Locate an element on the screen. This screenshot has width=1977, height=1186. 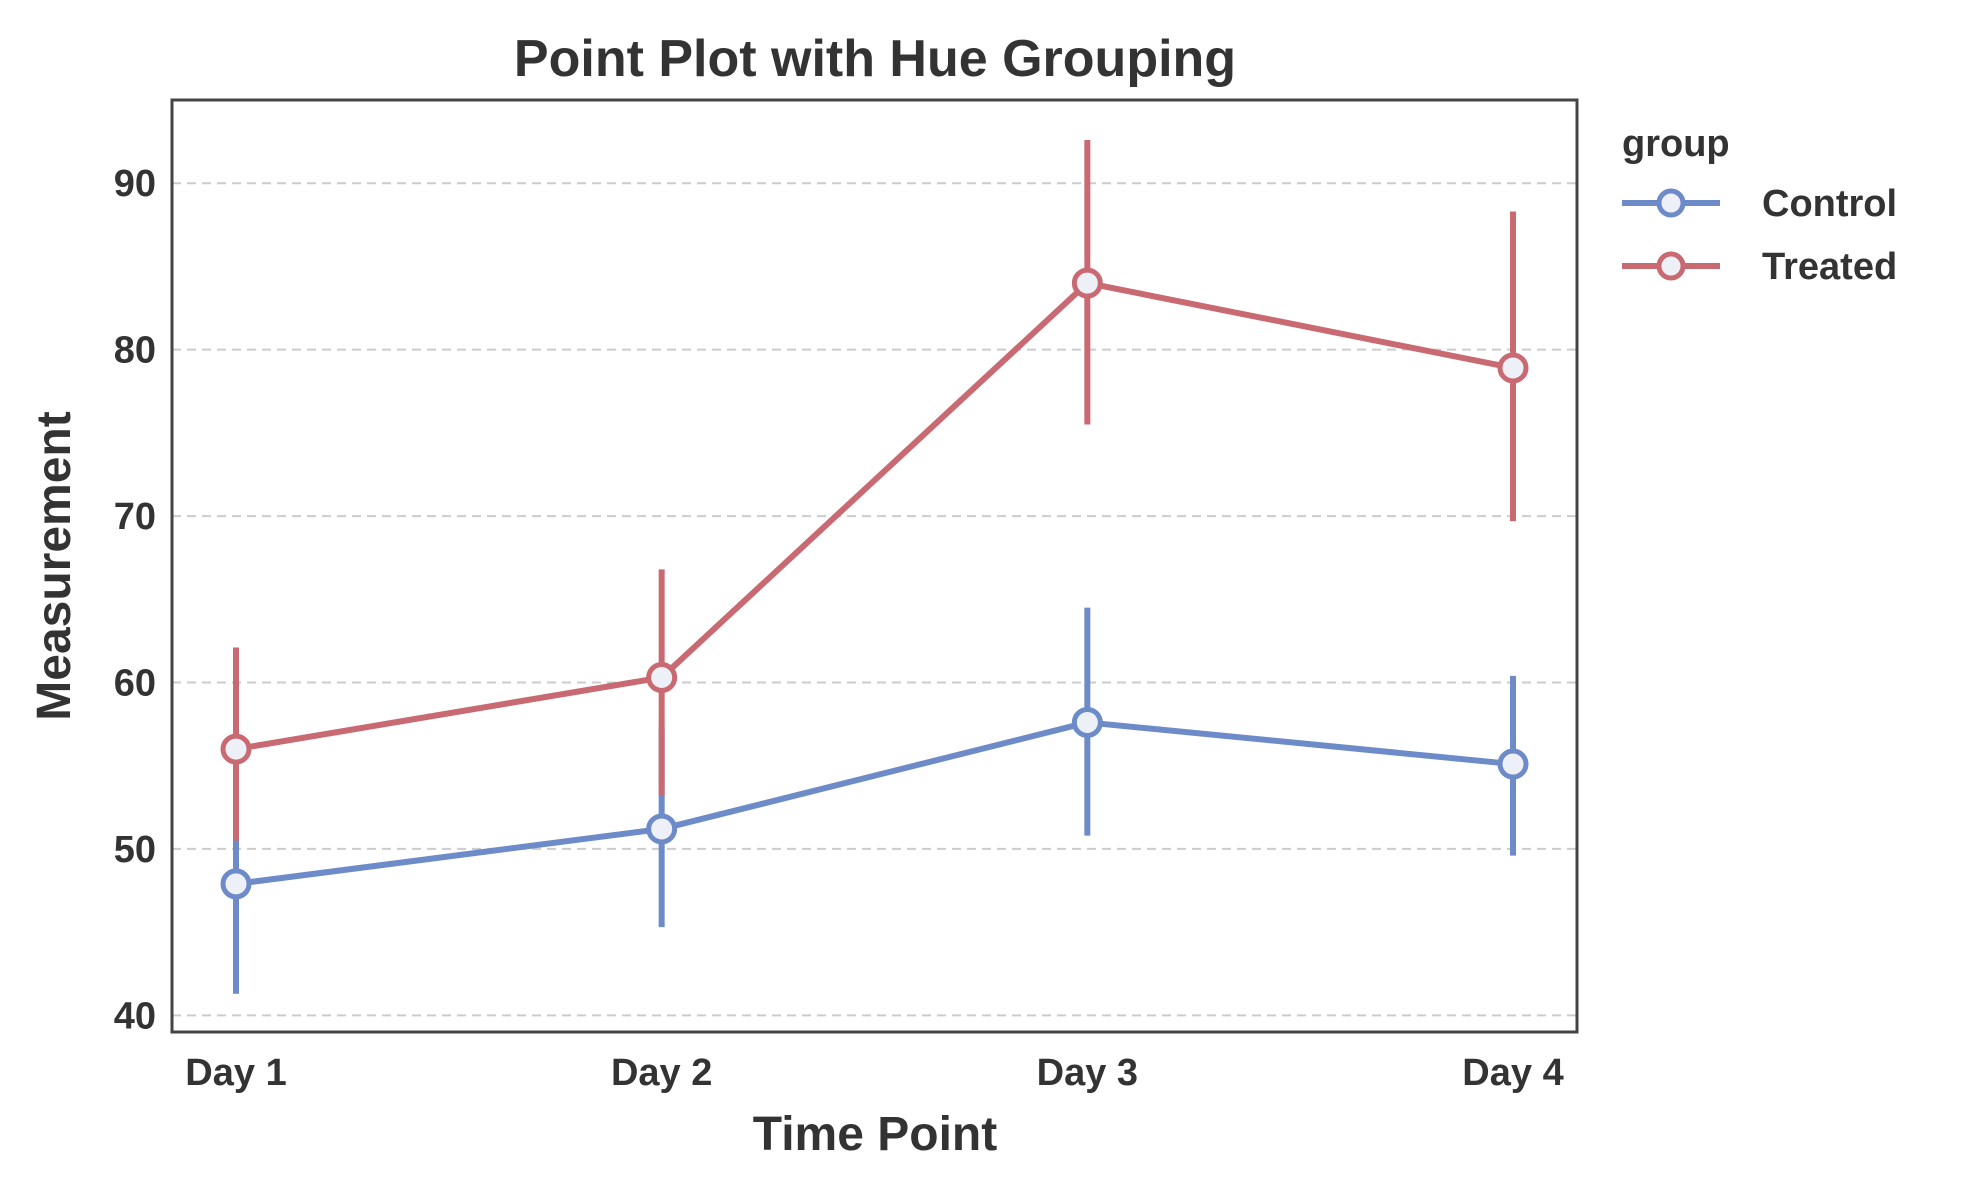
x-tick-labels: Day 1 Day 2 Day 3 Day 4 is located at coordinates (874, 1073).